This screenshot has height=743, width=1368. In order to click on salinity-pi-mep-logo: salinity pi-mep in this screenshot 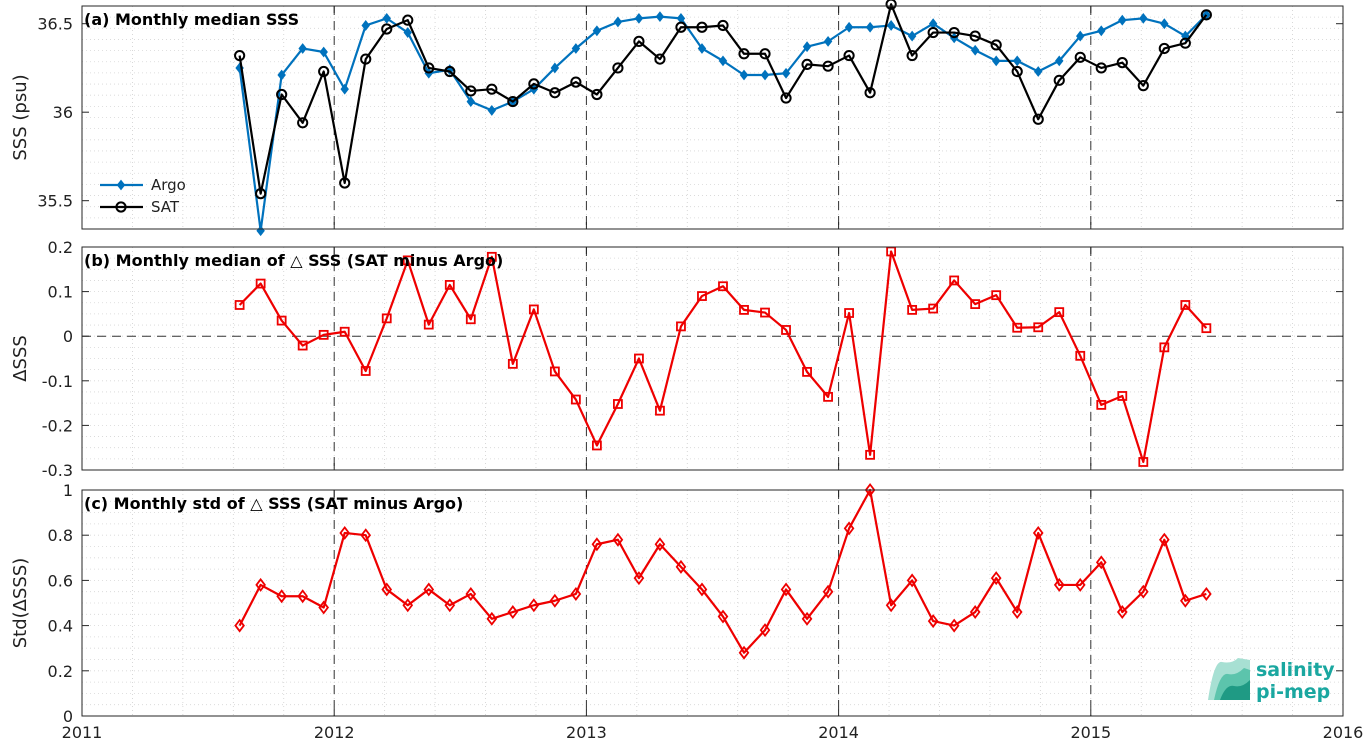, I will do `click(1271, 680)`.